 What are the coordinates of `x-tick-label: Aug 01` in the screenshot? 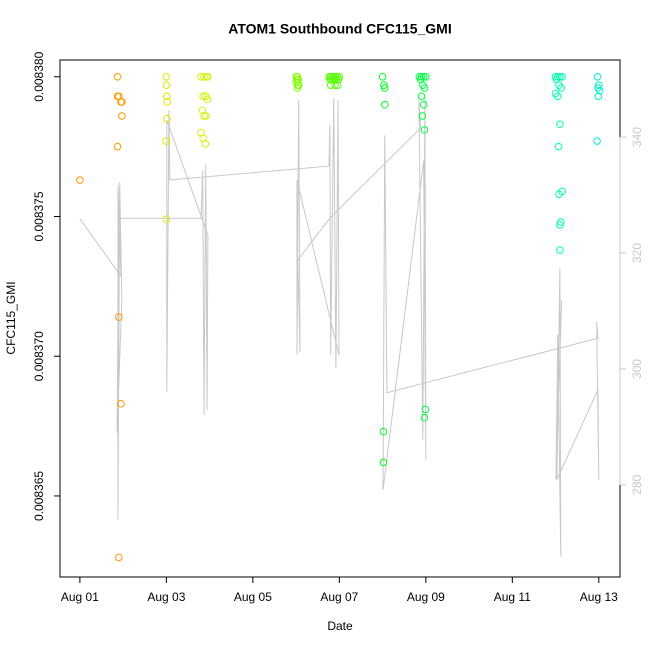 It's located at (80, 597).